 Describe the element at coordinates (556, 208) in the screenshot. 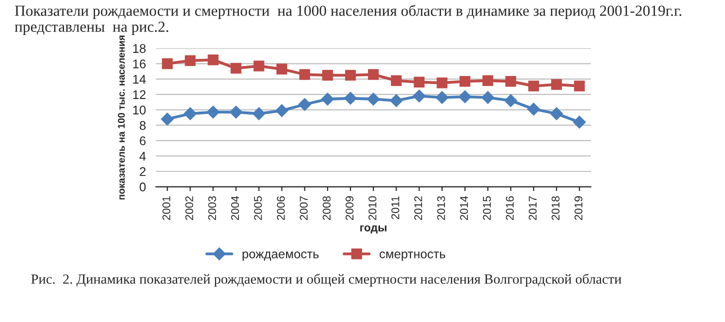

I see `x-tick-label: 2018` at that location.